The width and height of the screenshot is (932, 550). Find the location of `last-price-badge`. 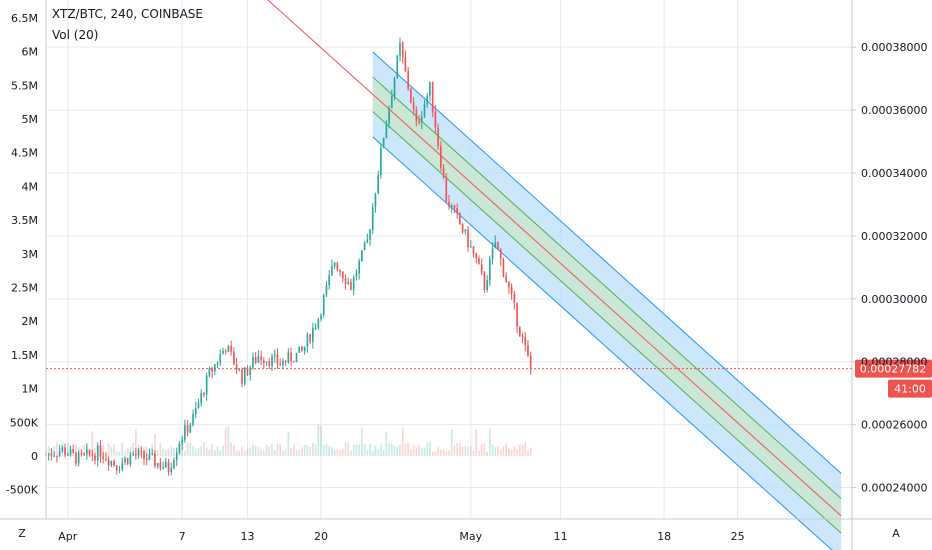

last-price-badge is located at coordinates (893, 368).